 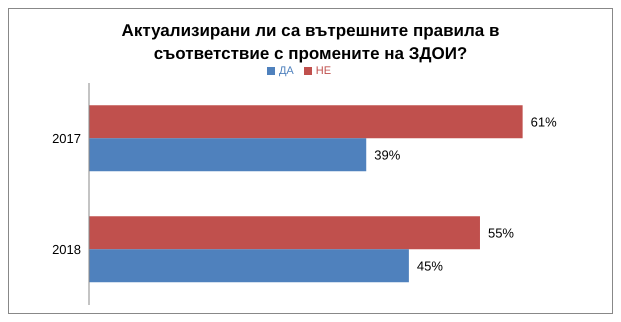 I want to click on data-label: 39%, so click(x=387, y=155).